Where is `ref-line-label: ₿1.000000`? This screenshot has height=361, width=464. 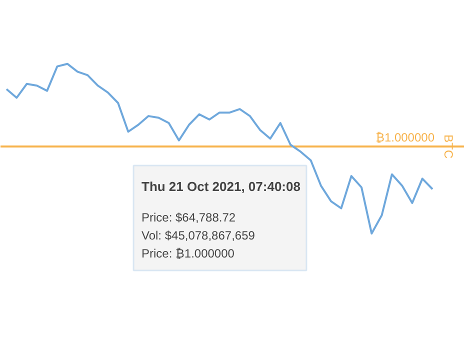
ref-line-label: ₿1.000000 is located at coordinates (405, 137).